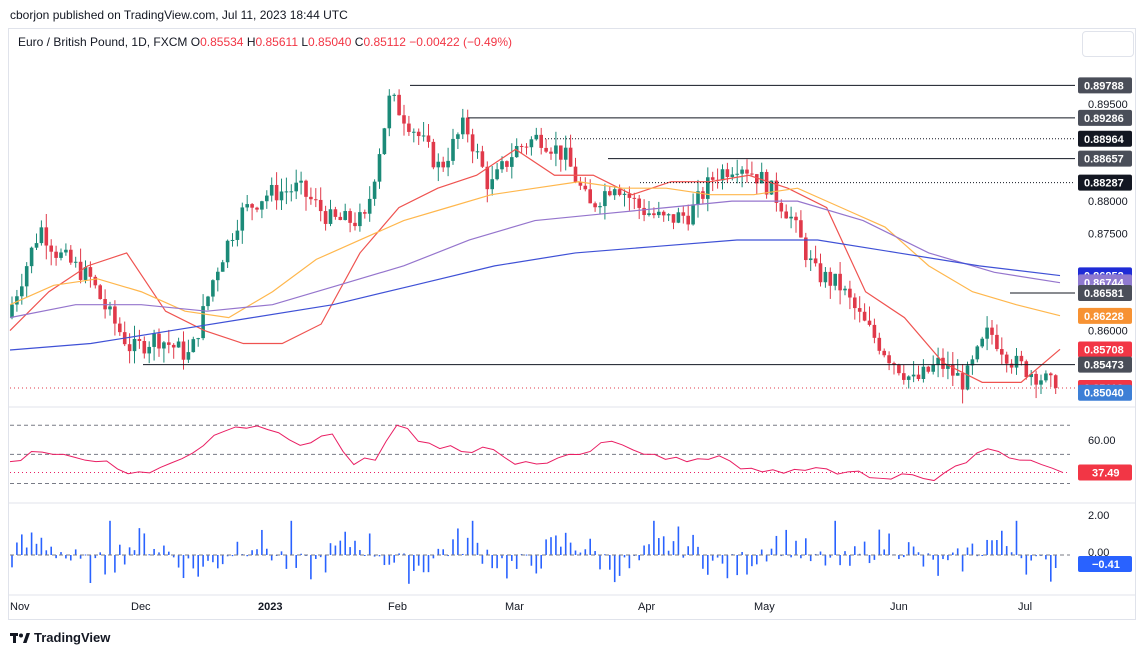 The image size is (1147, 656). I want to click on price-tag-label: 0.88964, so click(1104, 140).